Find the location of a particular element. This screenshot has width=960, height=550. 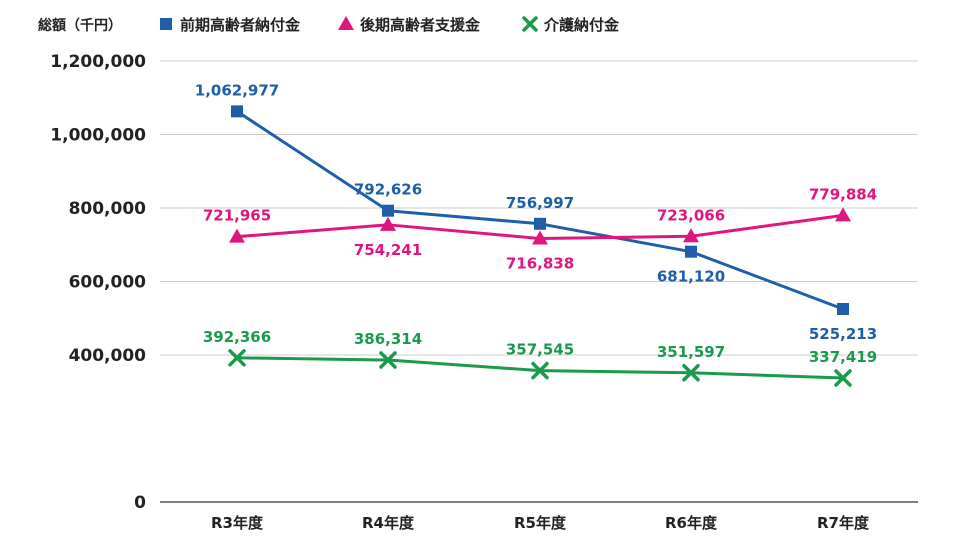

series-triangle: 721,965 754,241 716,838 723,066 779,884 is located at coordinates (540, 228).